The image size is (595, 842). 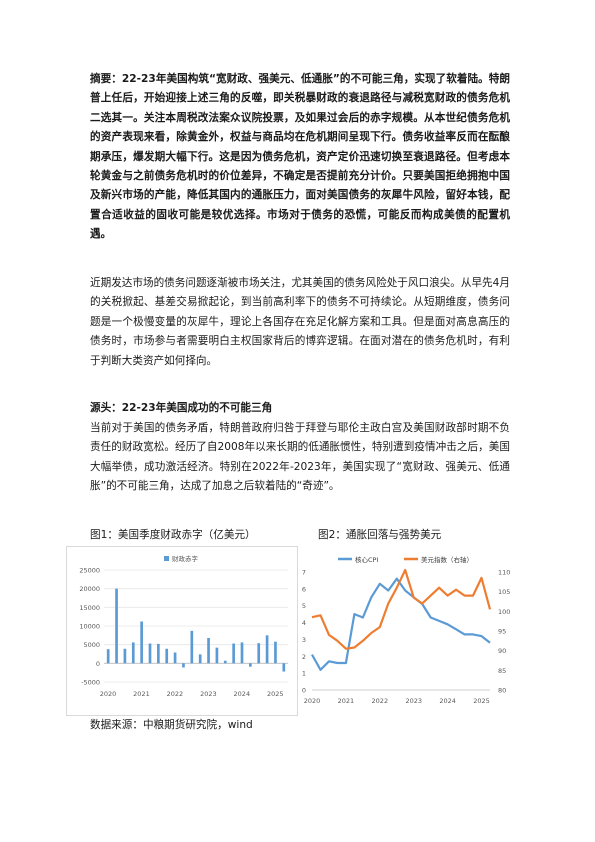 I want to click on fig2-ytick-right: 105, so click(x=504, y=592).